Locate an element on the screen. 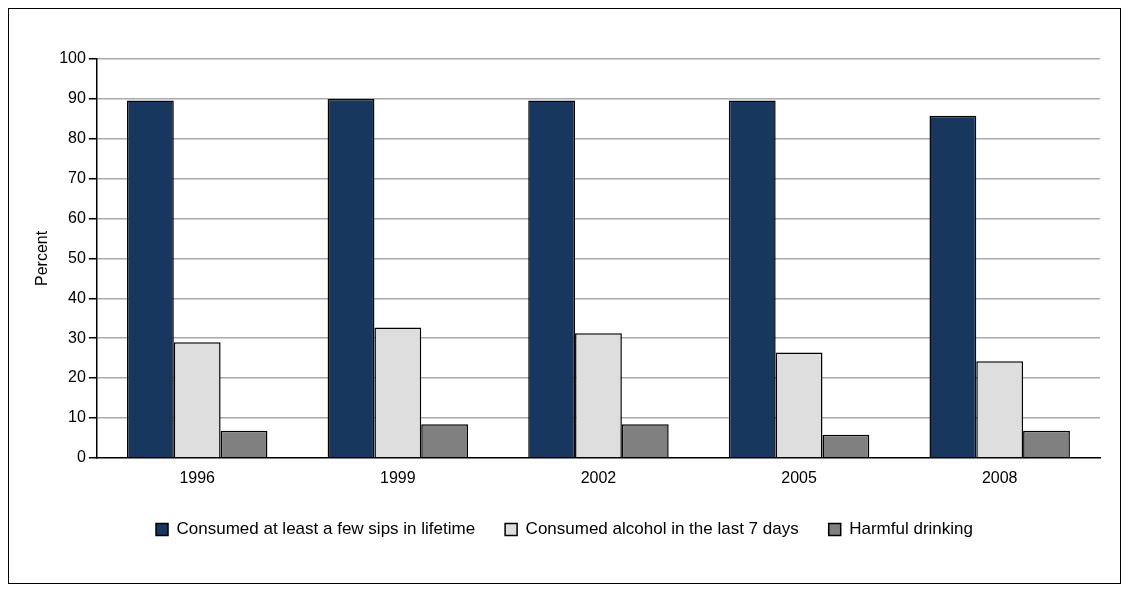  y-tick-label: 20 is located at coordinates (77, 377).